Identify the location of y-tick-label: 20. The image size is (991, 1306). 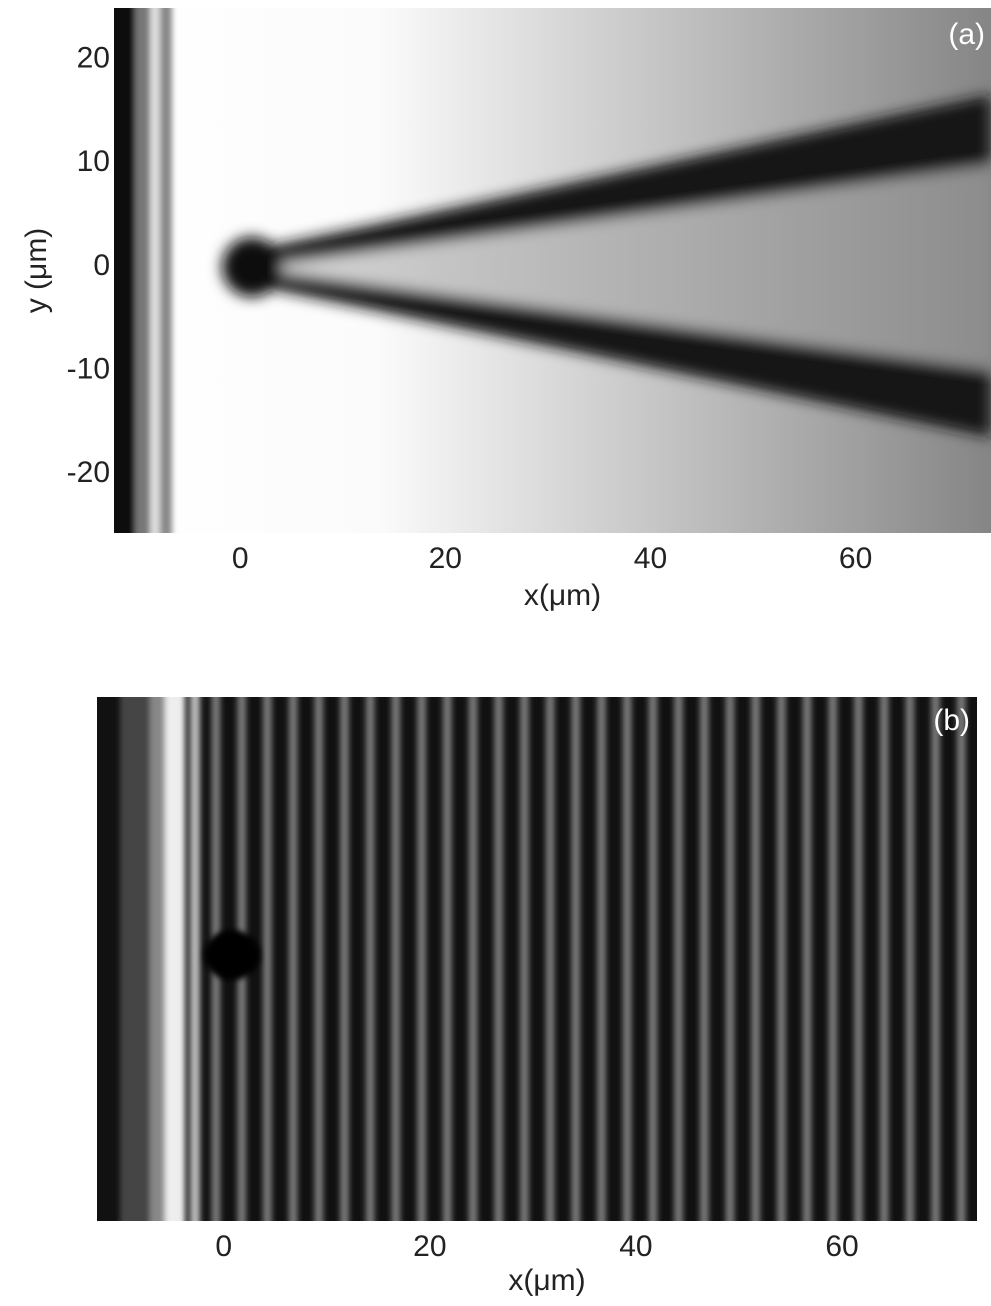
(93, 58).